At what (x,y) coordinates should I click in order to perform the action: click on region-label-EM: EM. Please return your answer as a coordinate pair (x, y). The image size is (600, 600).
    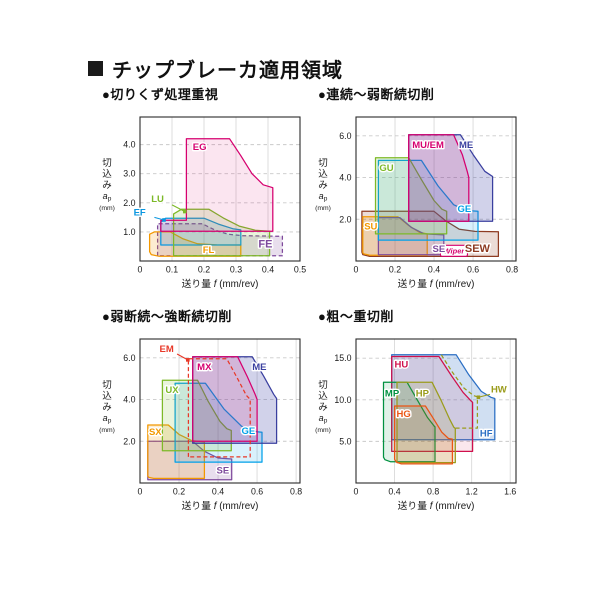
    Looking at the image, I should click on (167, 349).